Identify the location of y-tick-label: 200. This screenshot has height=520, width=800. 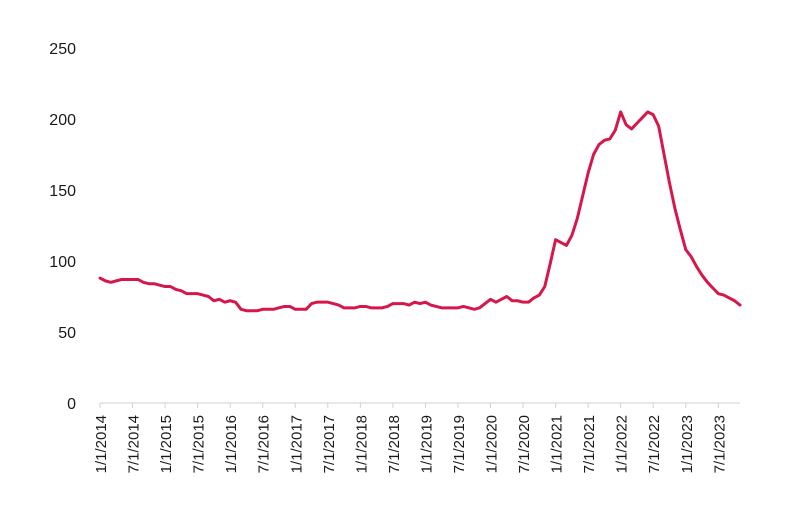
(62, 120).